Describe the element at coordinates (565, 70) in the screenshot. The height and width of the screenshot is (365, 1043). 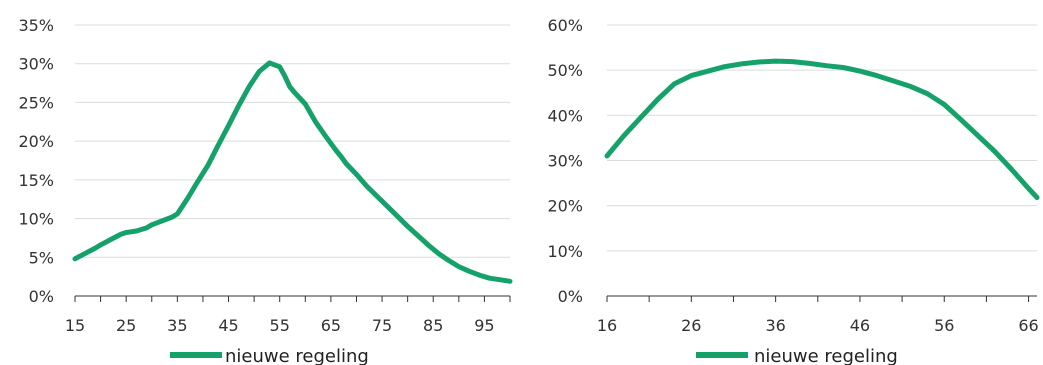
I see `y-tick-label: 50%` at that location.